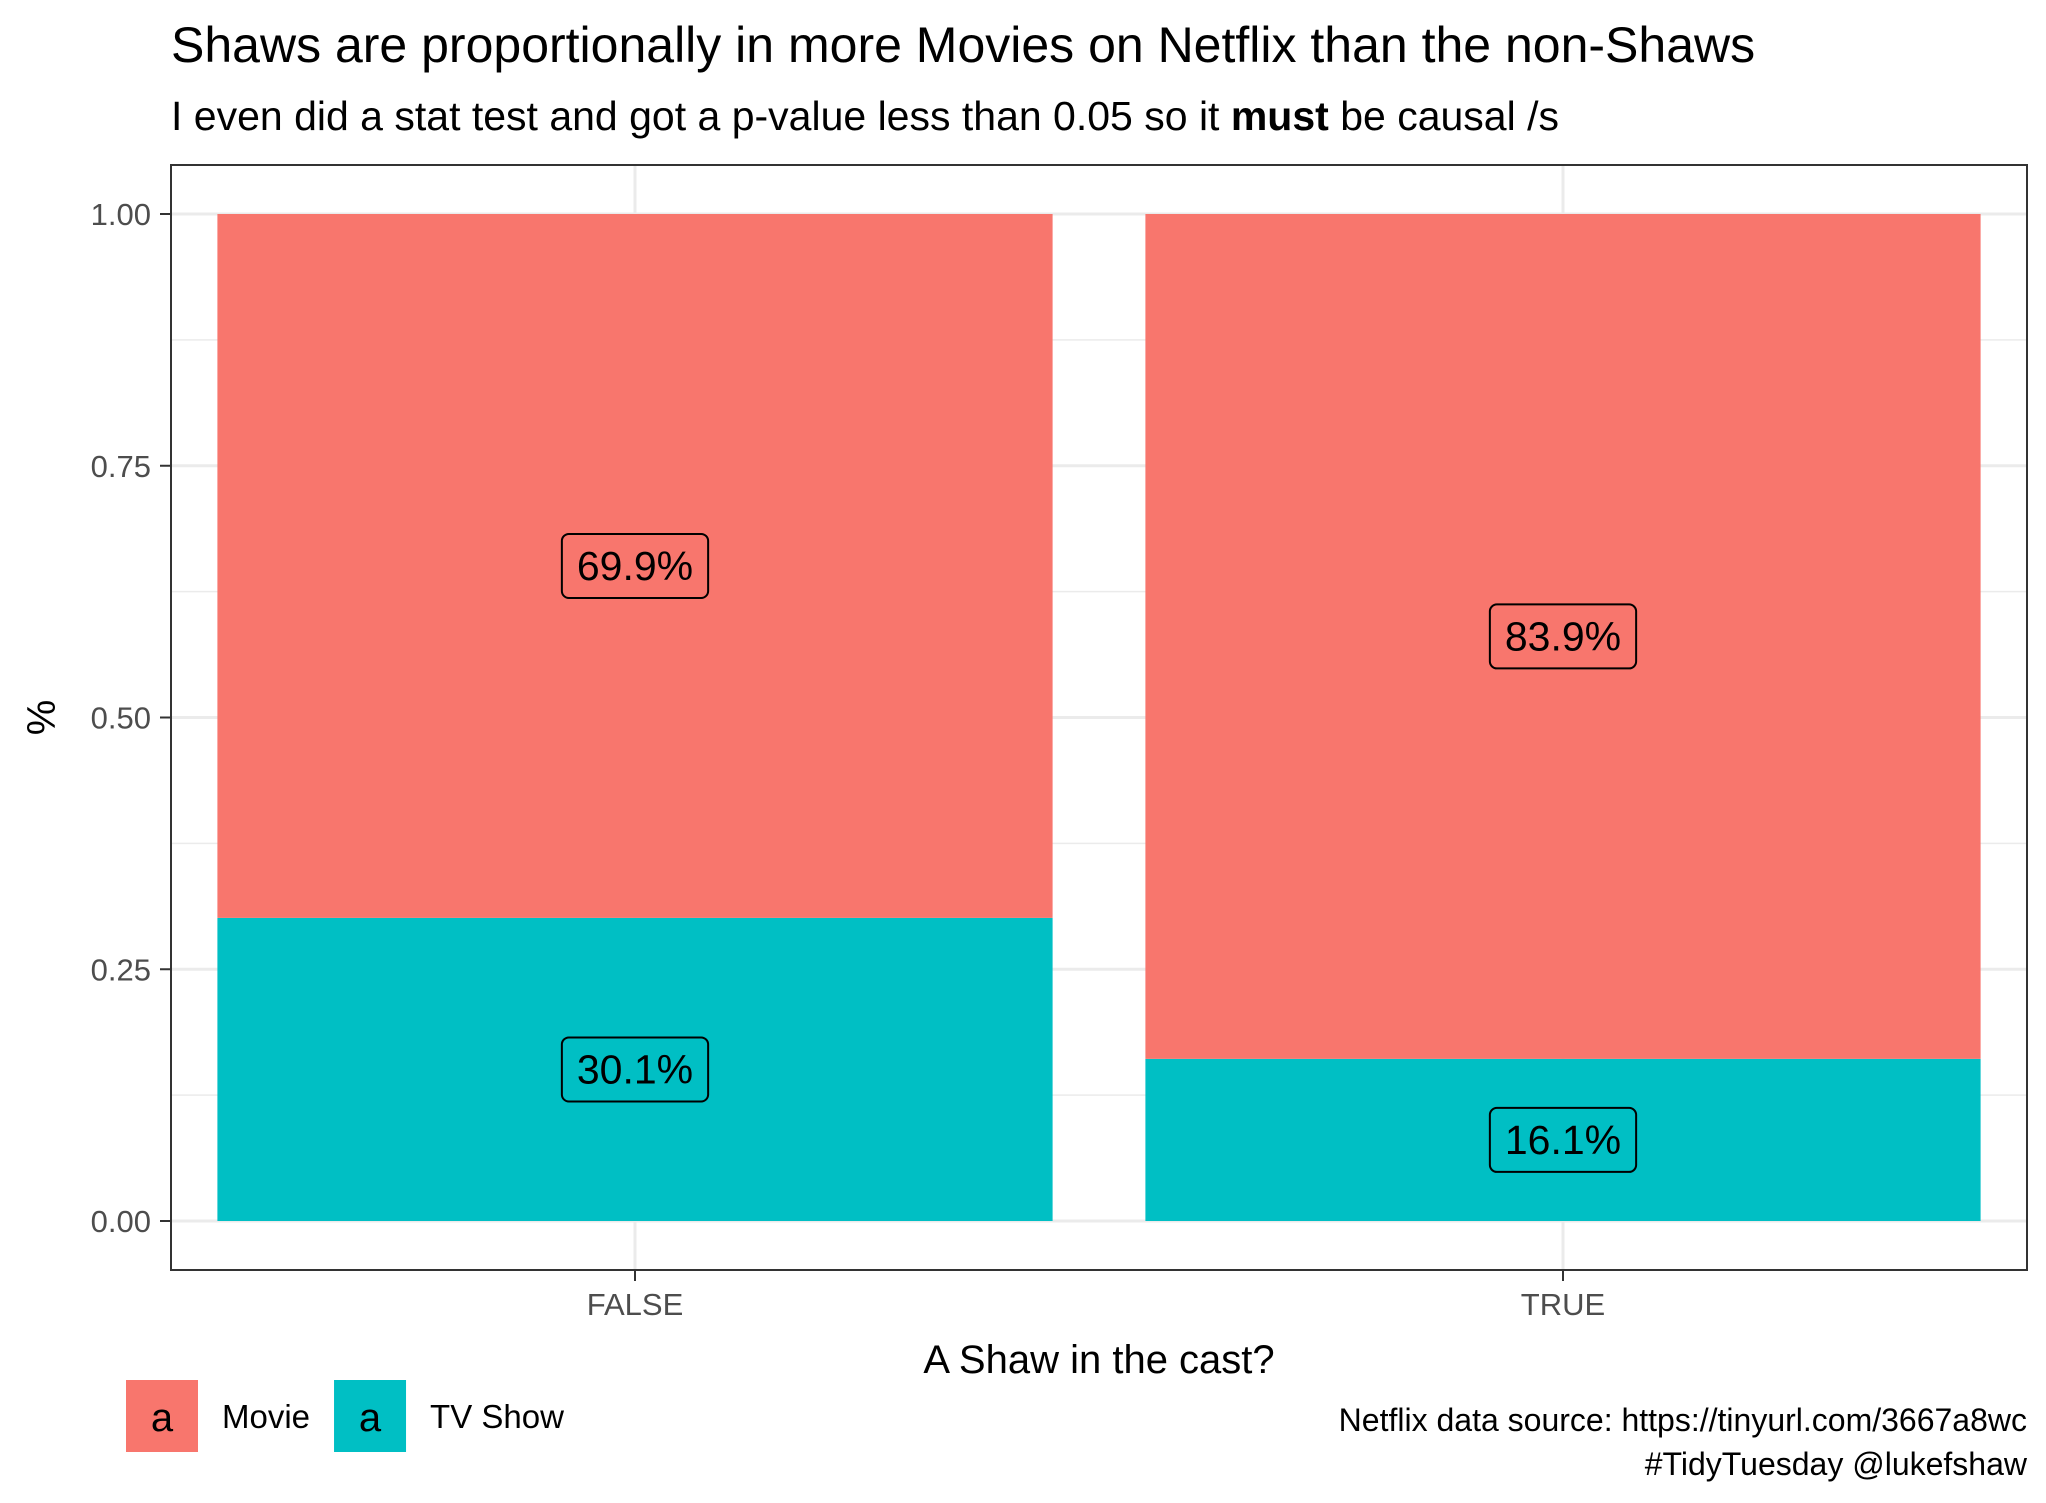 The height and width of the screenshot is (1503, 2046). I want to click on bar-false-movie-label-box, so click(635, 565).